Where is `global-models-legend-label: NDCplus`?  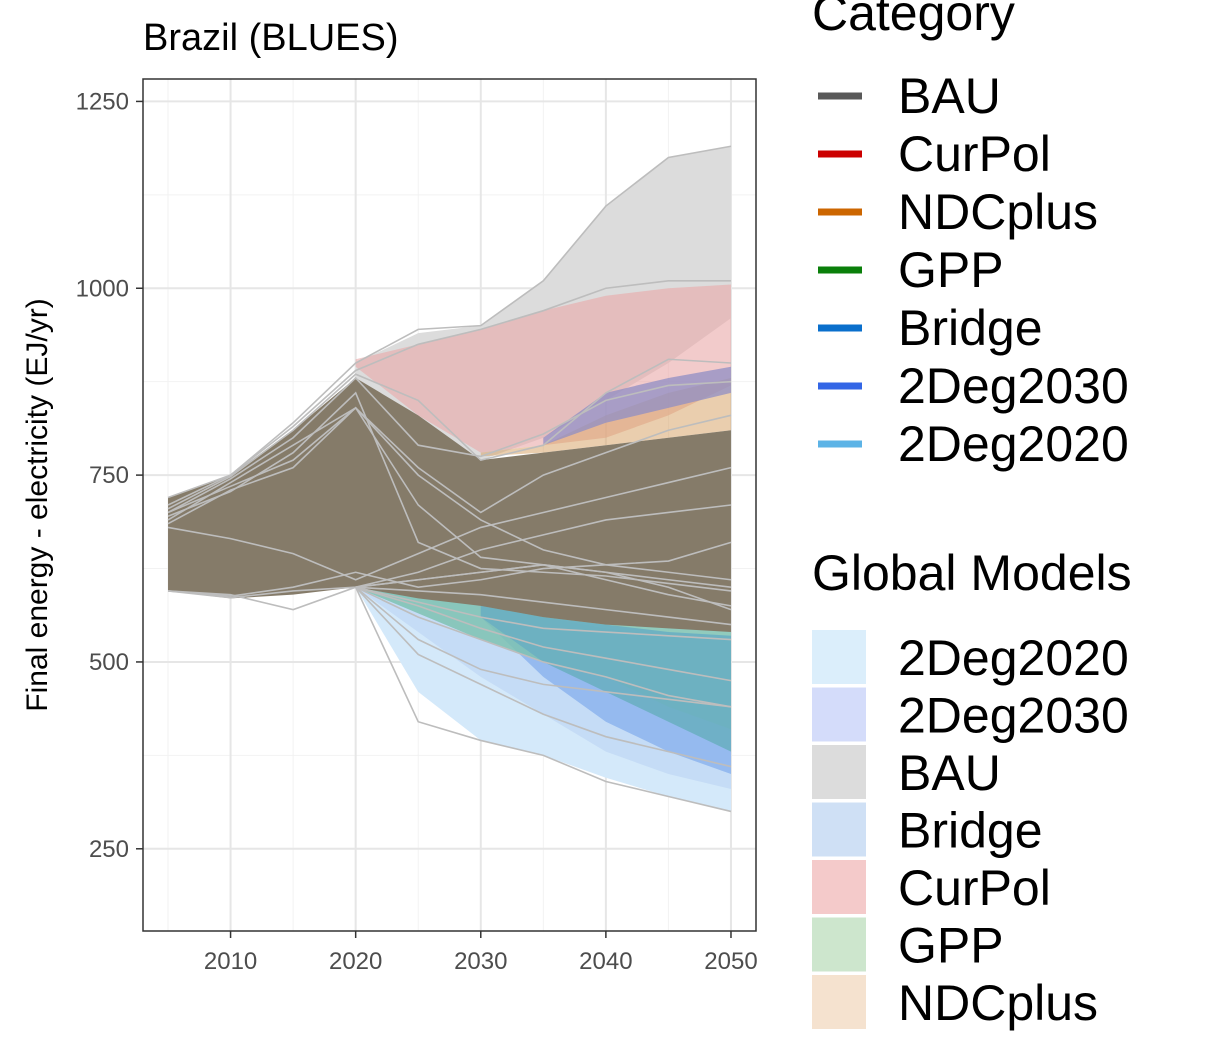
global-models-legend-label: NDCplus is located at coordinates (998, 1003).